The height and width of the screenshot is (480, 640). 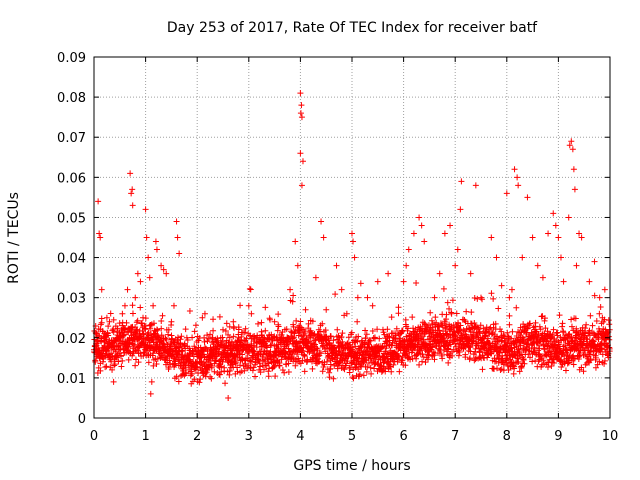 I want to click on y-tick-label: 0.09, so click(x=71, y=58).